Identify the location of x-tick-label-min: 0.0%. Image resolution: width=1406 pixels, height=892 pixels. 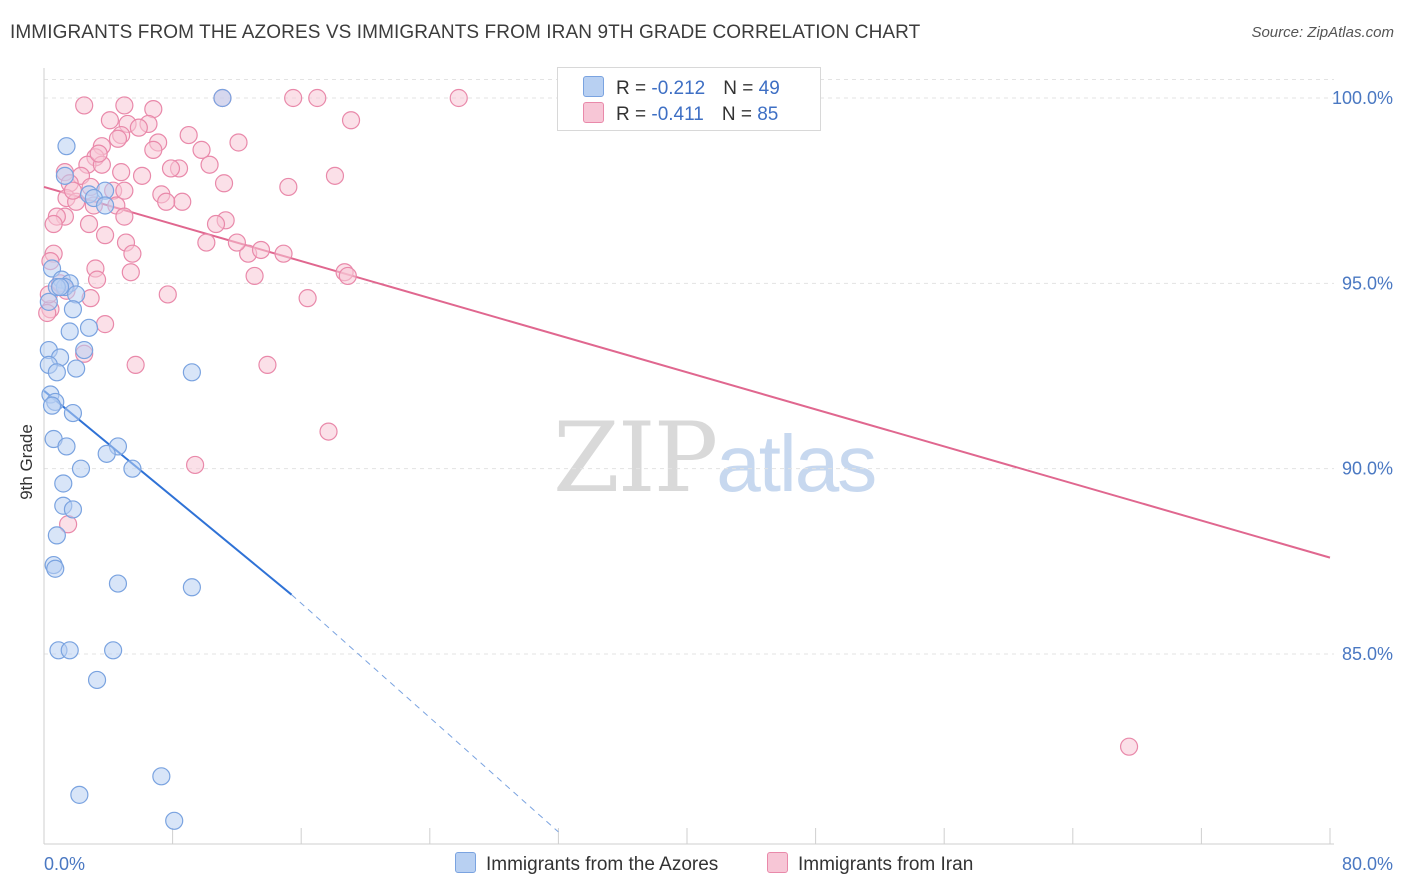
(64, 864).